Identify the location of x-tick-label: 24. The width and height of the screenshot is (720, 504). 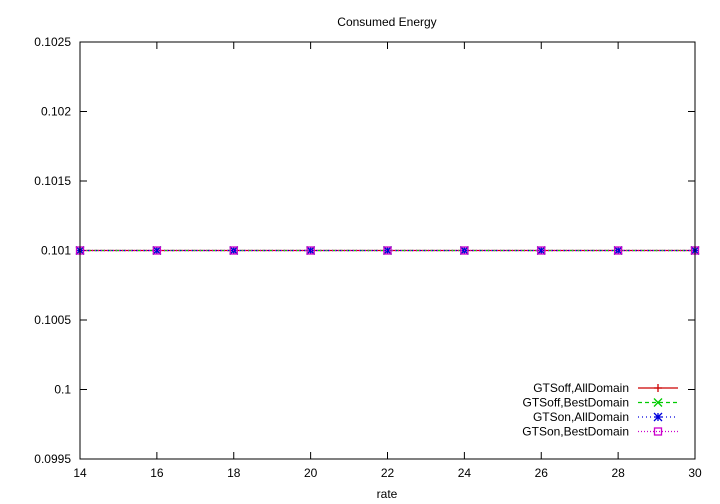
(465, 473).